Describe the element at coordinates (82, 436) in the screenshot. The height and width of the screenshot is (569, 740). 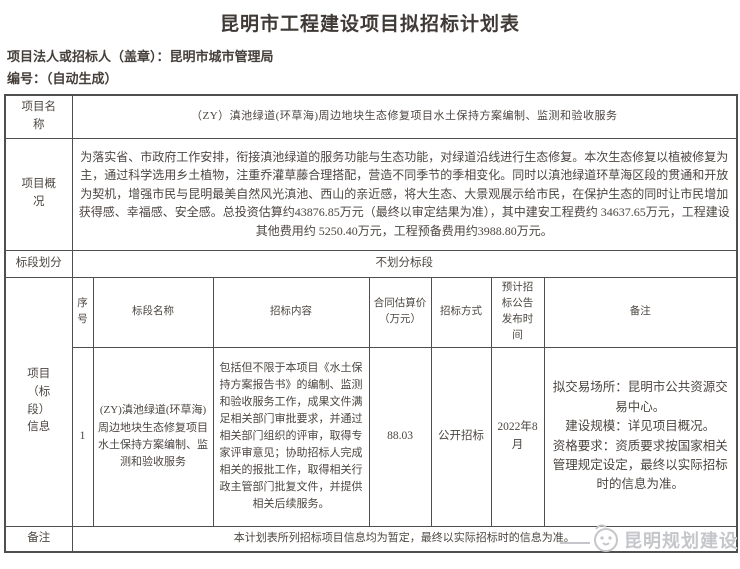
I see `cell-seq-no: 1` at that location.